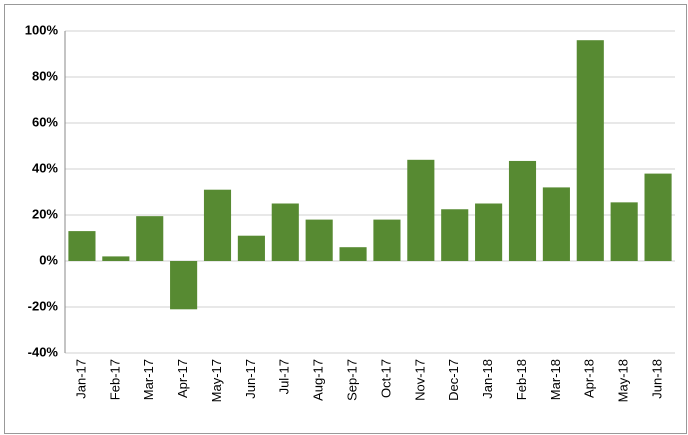 This screenshot has width=688, height=435. Describe the element at coordinates (42, 29) in the screenshot. I see `y-tick-label: 100%` at that location.